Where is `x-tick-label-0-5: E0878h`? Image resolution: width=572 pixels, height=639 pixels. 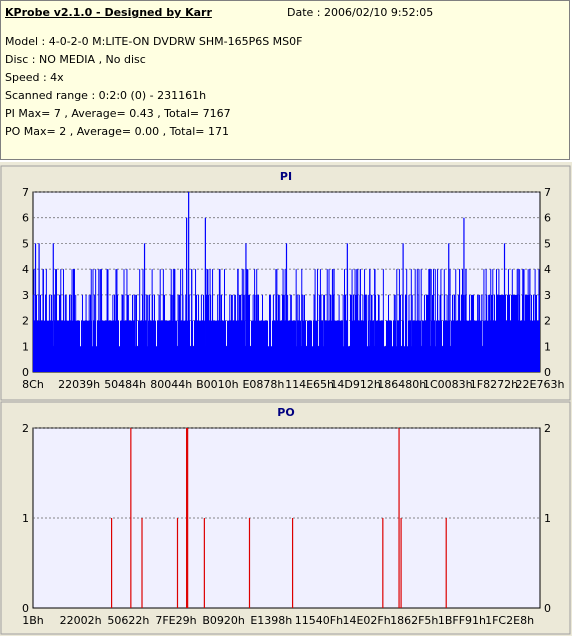 x-tick-label-0-5: E0878h is located at coordinates (263, 384).